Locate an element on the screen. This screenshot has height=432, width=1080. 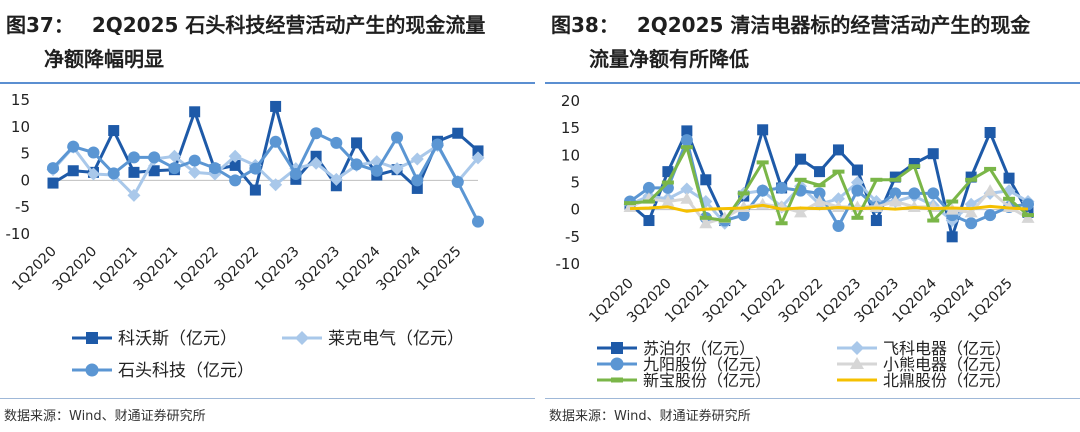
left-legend-label-0: 科沃斯（亿元） is located at coordinates (177, 339).